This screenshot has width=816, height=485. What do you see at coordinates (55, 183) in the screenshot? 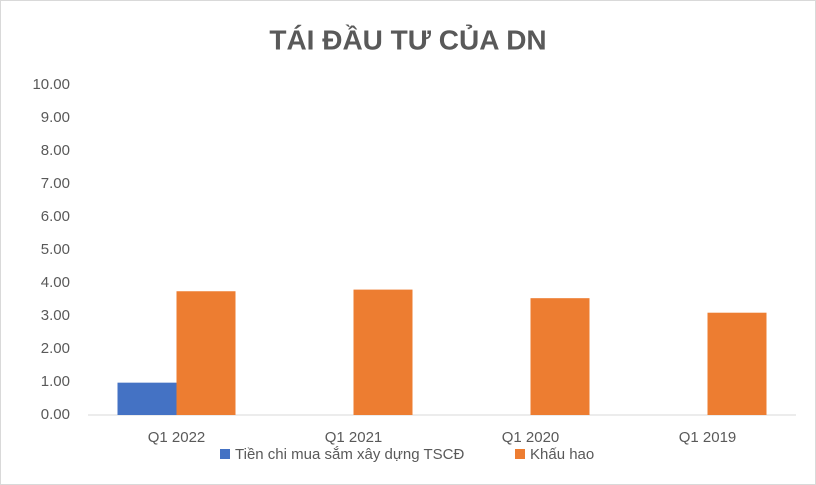
I see `y-tick-label: 7.00` at bounding box center [55, 183].